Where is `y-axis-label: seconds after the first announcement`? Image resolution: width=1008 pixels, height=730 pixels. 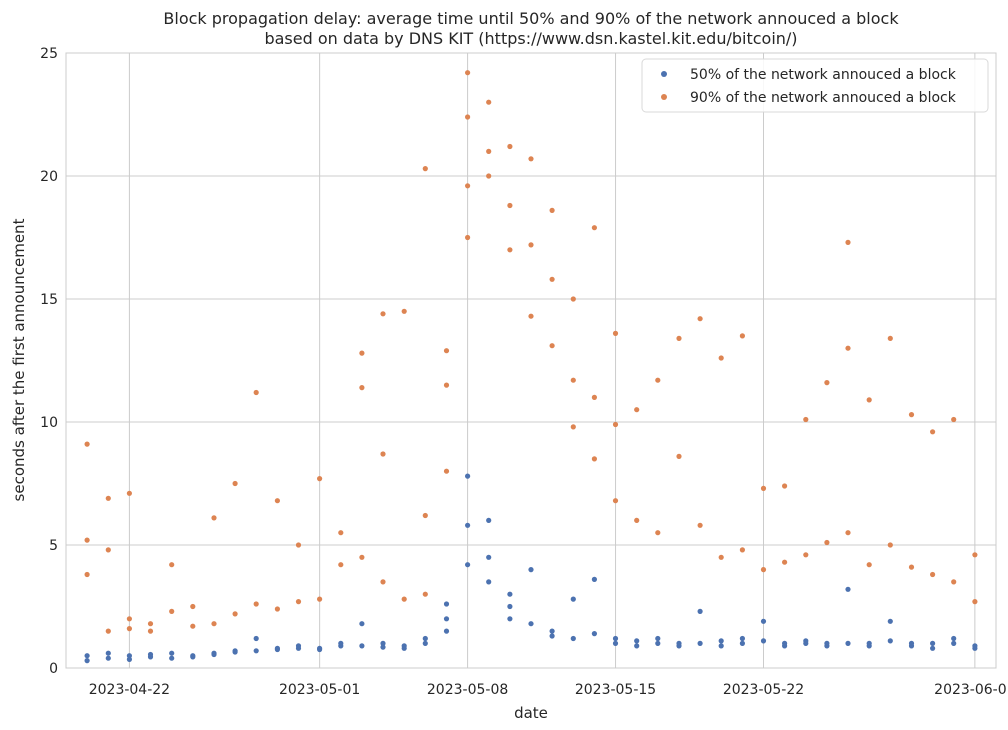
y-axis-label: seconds after the first announcement is located at coordinates (19, 359).